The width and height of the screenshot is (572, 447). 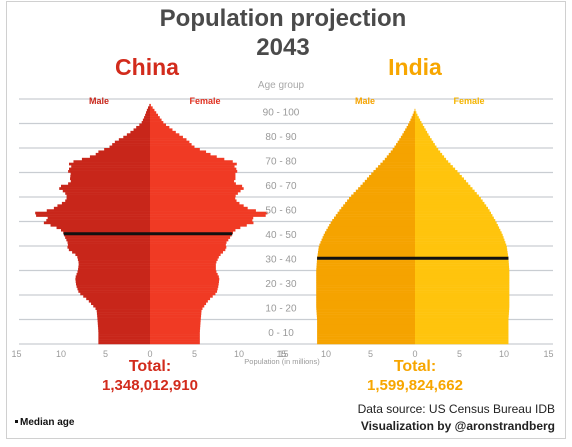 I want to click on age-category-label: 50 - 60, so click(x=281, y=210).